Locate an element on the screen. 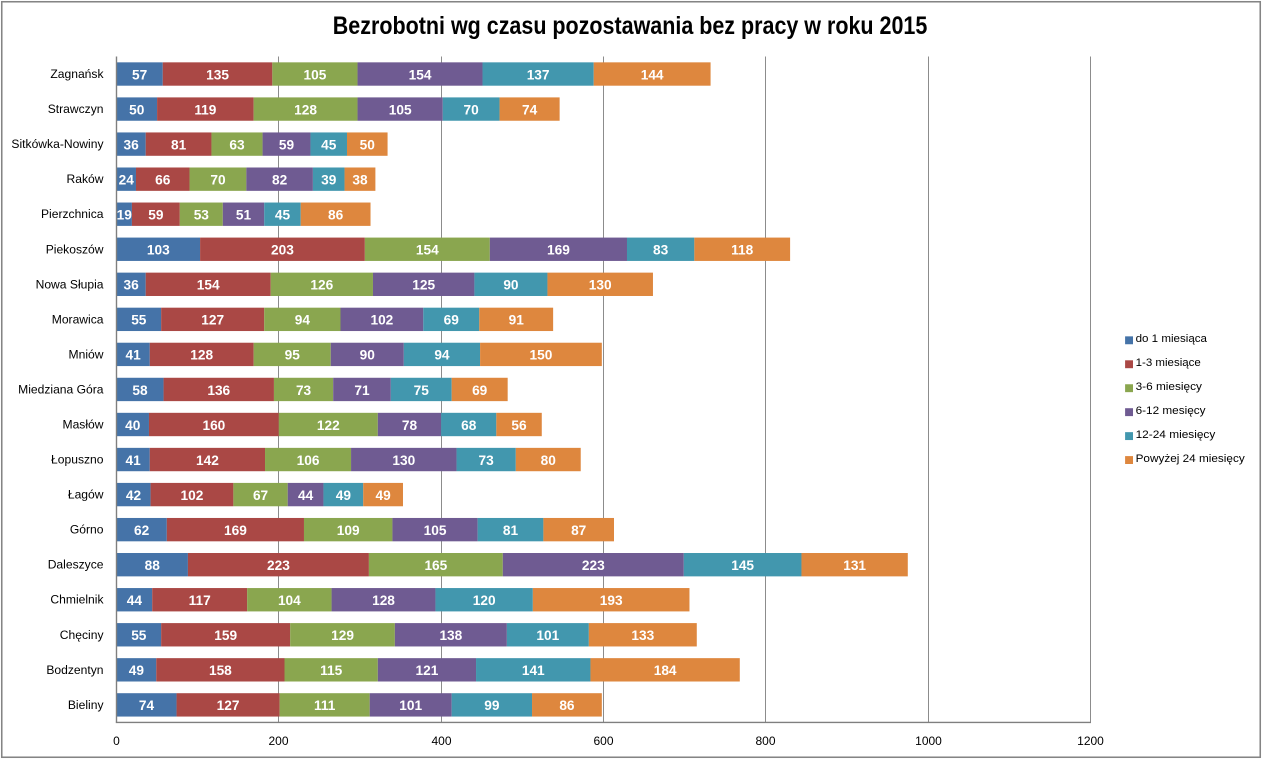  svg-text: 3-6 miesięcy is located at coordinates (1169, 387).